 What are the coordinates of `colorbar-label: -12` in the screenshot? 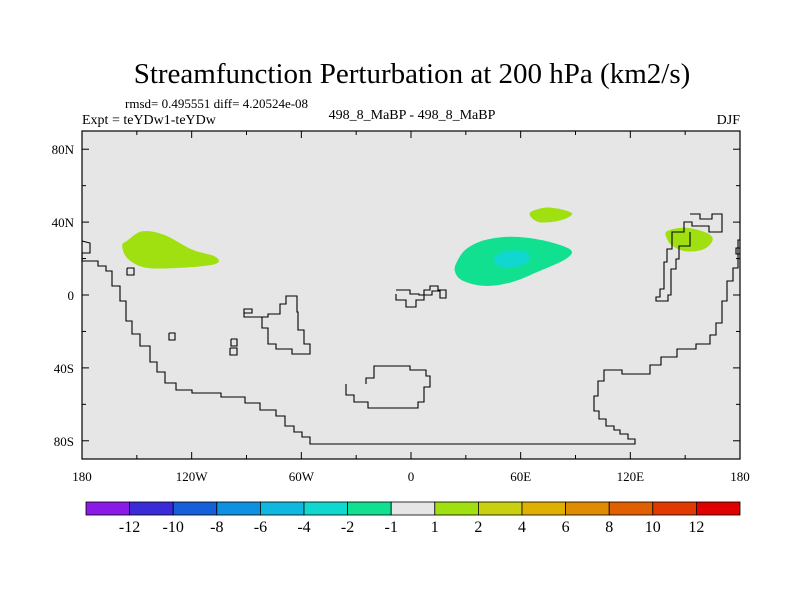 It's located at (129, 527).